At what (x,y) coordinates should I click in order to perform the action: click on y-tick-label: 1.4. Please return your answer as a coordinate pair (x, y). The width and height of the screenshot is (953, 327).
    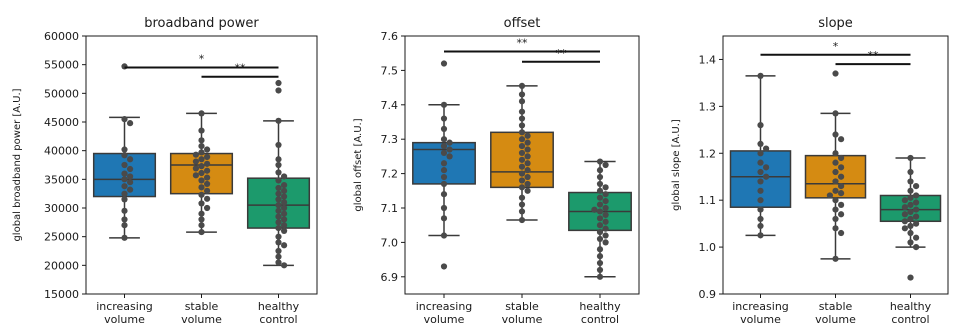
    Looking at the image, I should click on (708, 59).